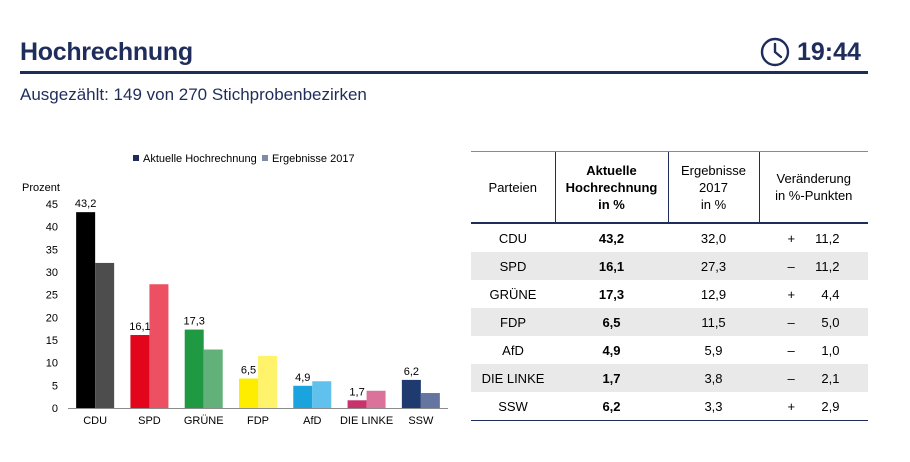  Describe the element at coordinates (258, 421) in the screenshot. I see `x-tick-label: FDP` at that location.